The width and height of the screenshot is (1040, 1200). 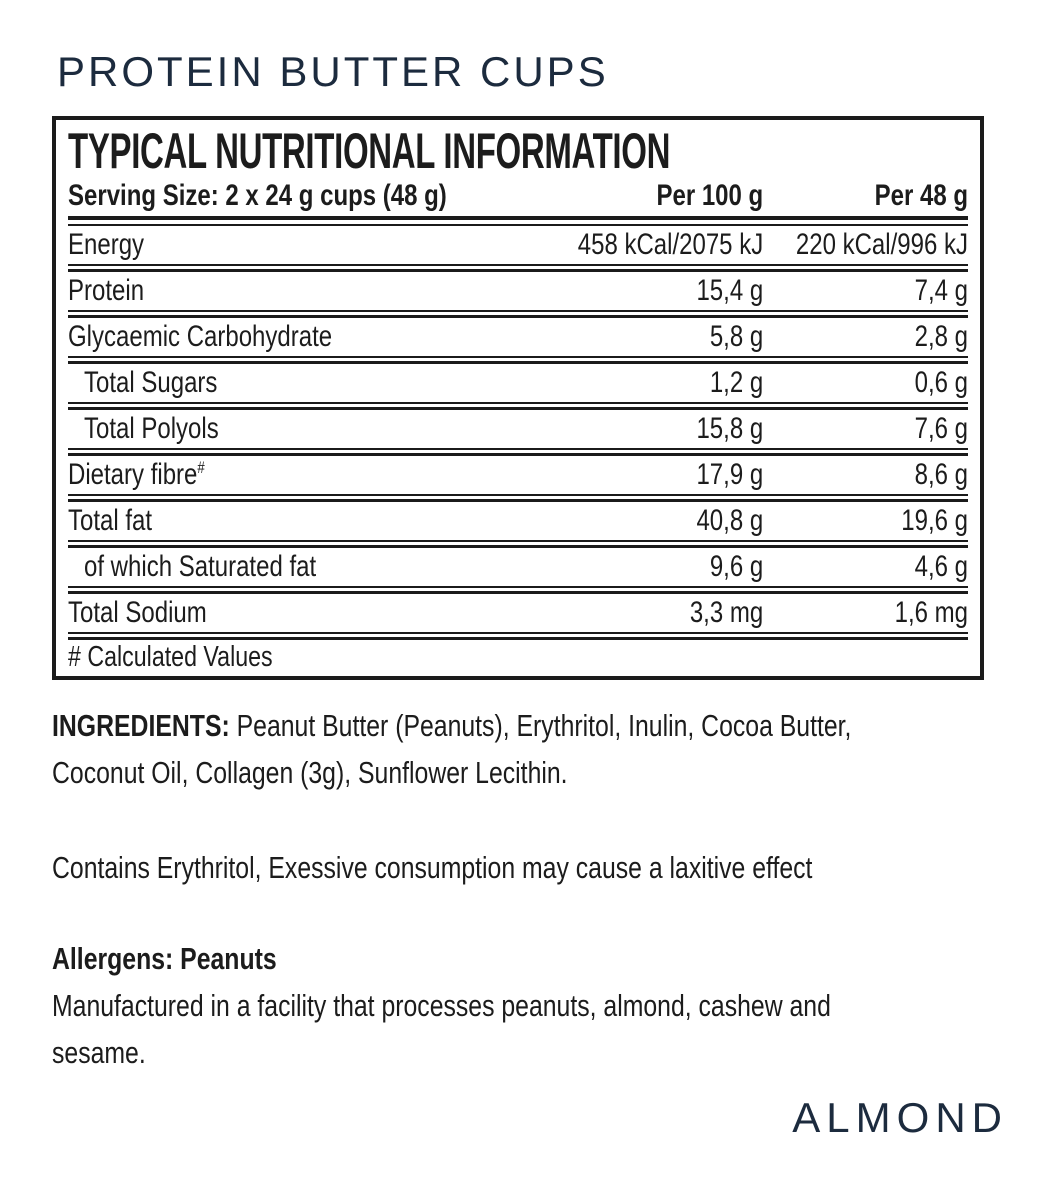 I want to click on table-row-total-fat: Total fat 40,8 g 19,6 g, so click(x=518, y=521).